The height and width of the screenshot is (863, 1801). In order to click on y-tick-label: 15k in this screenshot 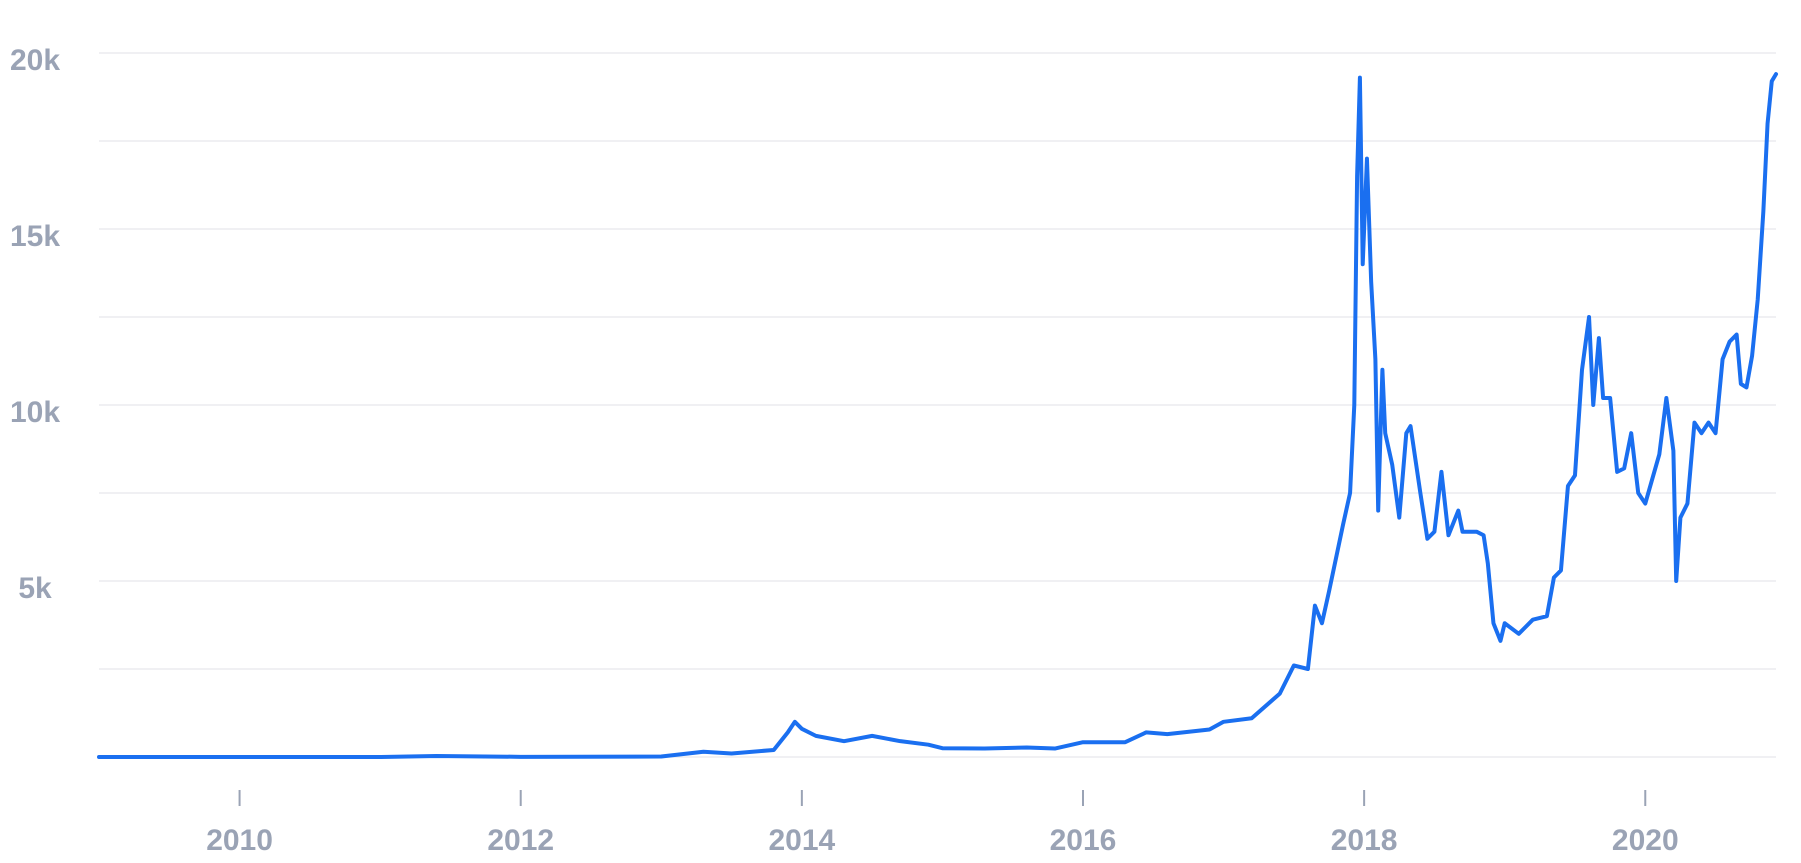, I will do `click(35, 236)`.